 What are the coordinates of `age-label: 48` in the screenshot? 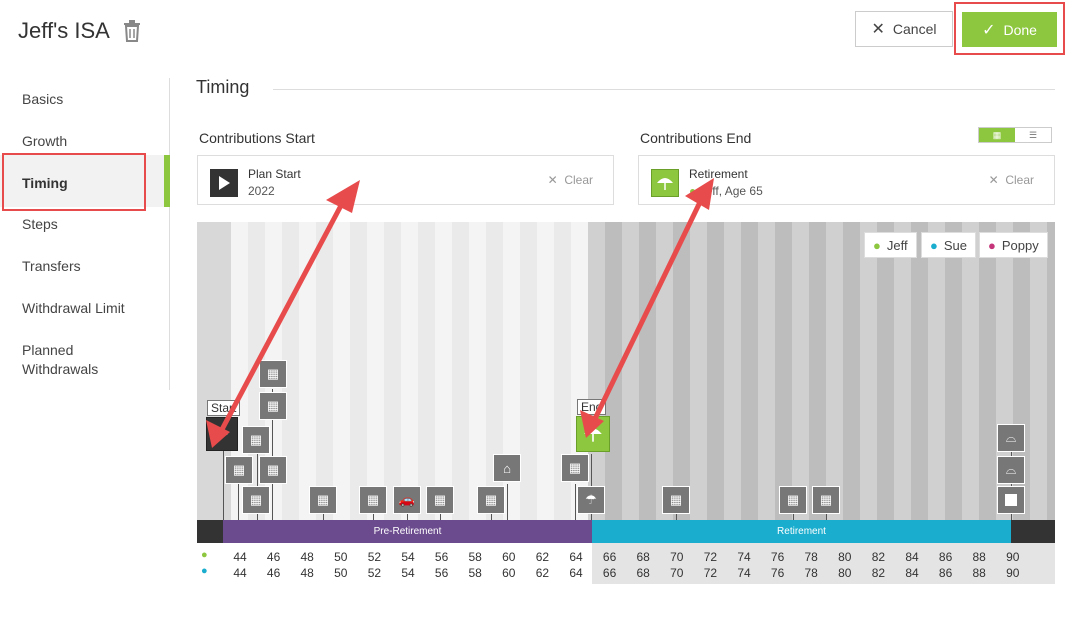 It's located at (307, 573).